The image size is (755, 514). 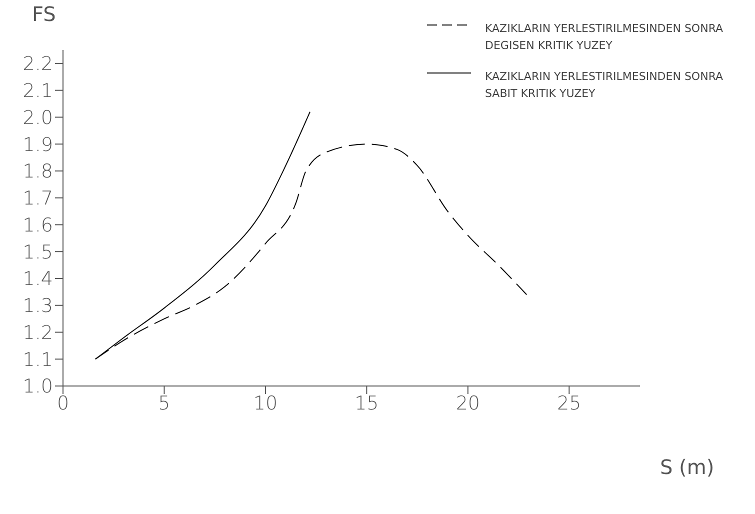 What do you see at coordinates (37, 199) in the screenshot?
I see `y-tick-label: 1.7` at bounding box center [37, 199].